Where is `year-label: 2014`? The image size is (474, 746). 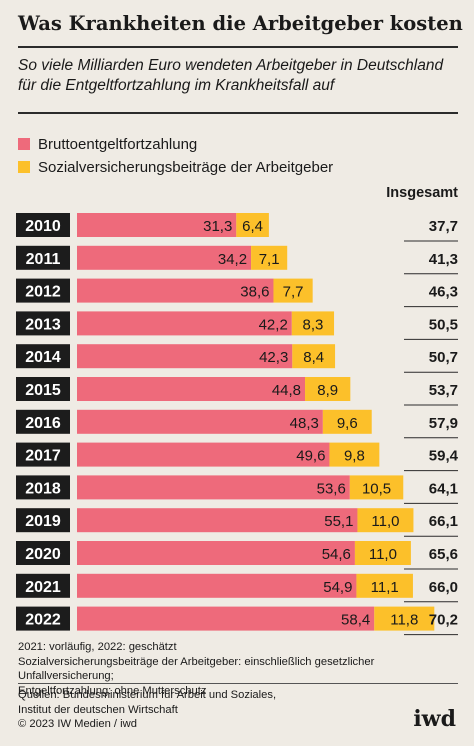
year-label: 2014 is located at coordinates (43, 357).